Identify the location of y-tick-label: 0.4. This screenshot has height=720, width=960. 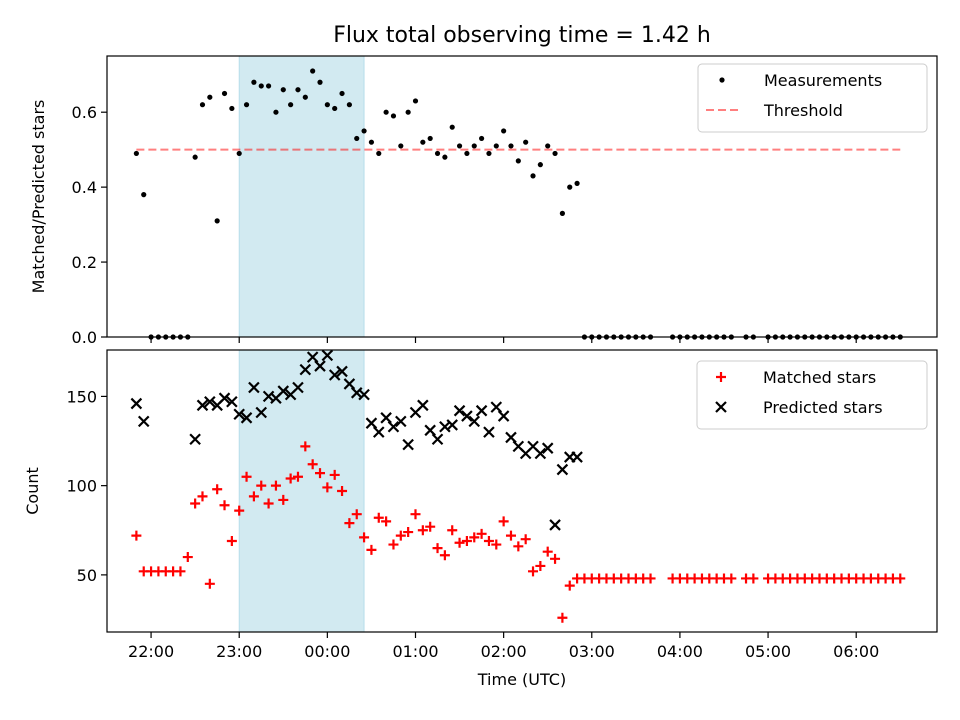
(84, 187).